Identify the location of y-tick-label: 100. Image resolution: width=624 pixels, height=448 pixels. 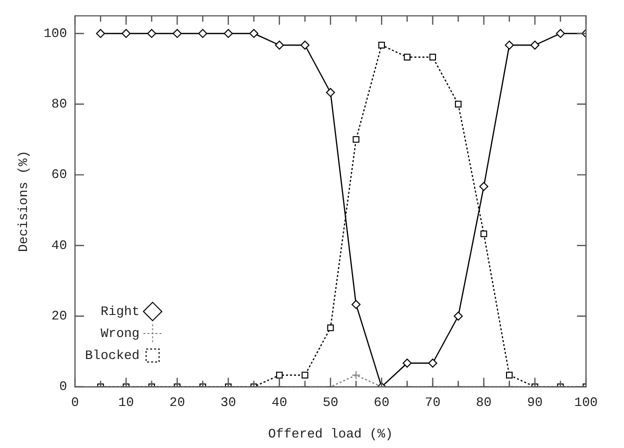
(56, 33).